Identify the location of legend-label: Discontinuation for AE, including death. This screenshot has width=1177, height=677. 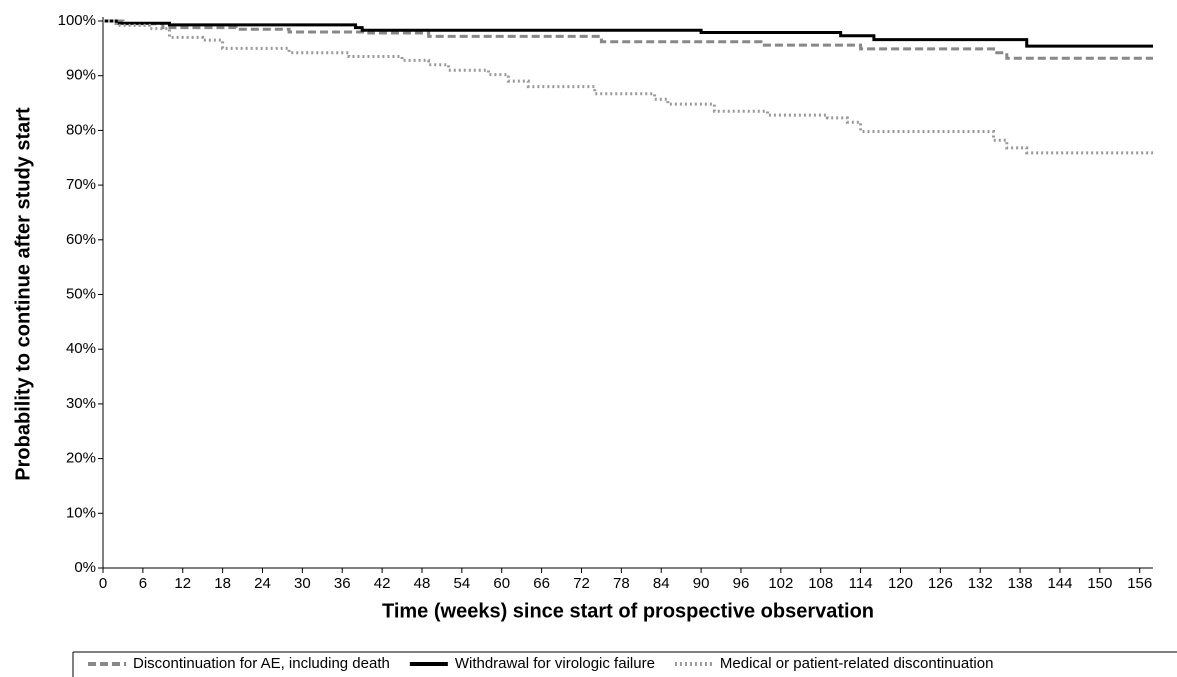
(261, 663).